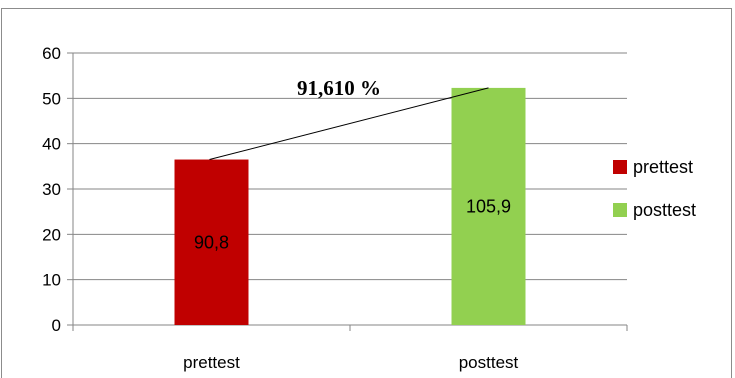 Image resolution: width=735 pixels, height=378 pixels. Describe the element at coordinates (51, 234) in the screenshot. I see `y-tick-label: 20` at that location.